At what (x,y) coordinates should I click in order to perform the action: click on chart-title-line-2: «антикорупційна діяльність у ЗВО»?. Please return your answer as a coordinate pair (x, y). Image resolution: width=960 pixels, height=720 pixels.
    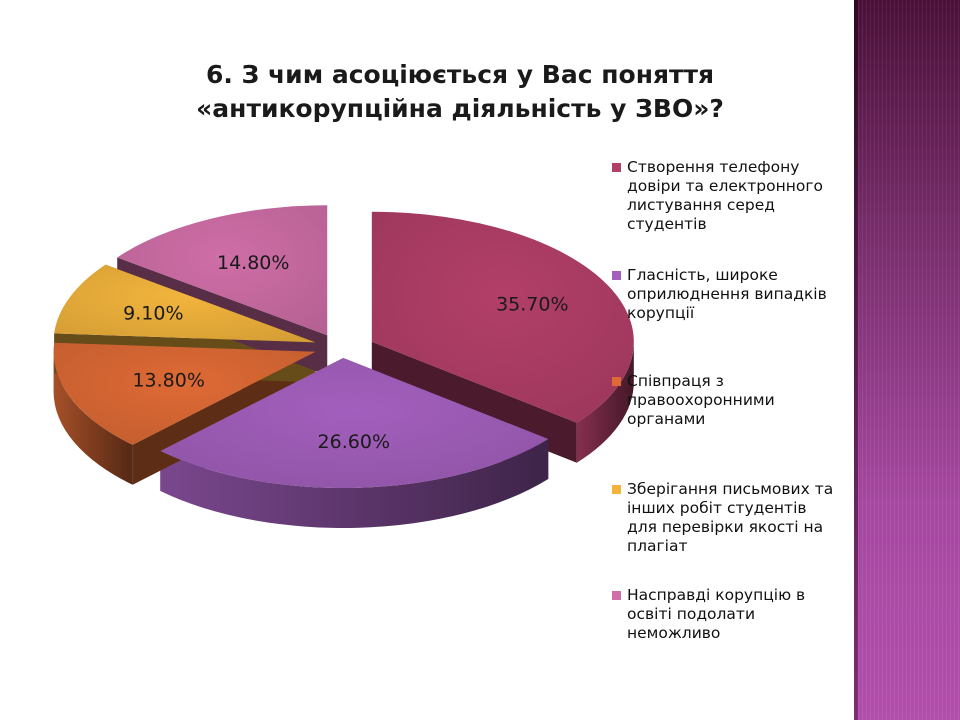
    Looking at the image, I should click on (460, 108).